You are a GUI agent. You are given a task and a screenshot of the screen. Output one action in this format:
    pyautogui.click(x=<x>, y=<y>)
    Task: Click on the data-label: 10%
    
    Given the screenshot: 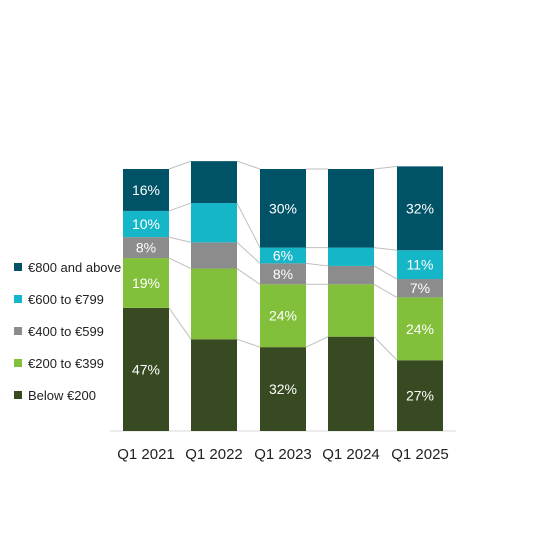 What is the action you would take?
    pyautogui.click(x=146, y=224)
    